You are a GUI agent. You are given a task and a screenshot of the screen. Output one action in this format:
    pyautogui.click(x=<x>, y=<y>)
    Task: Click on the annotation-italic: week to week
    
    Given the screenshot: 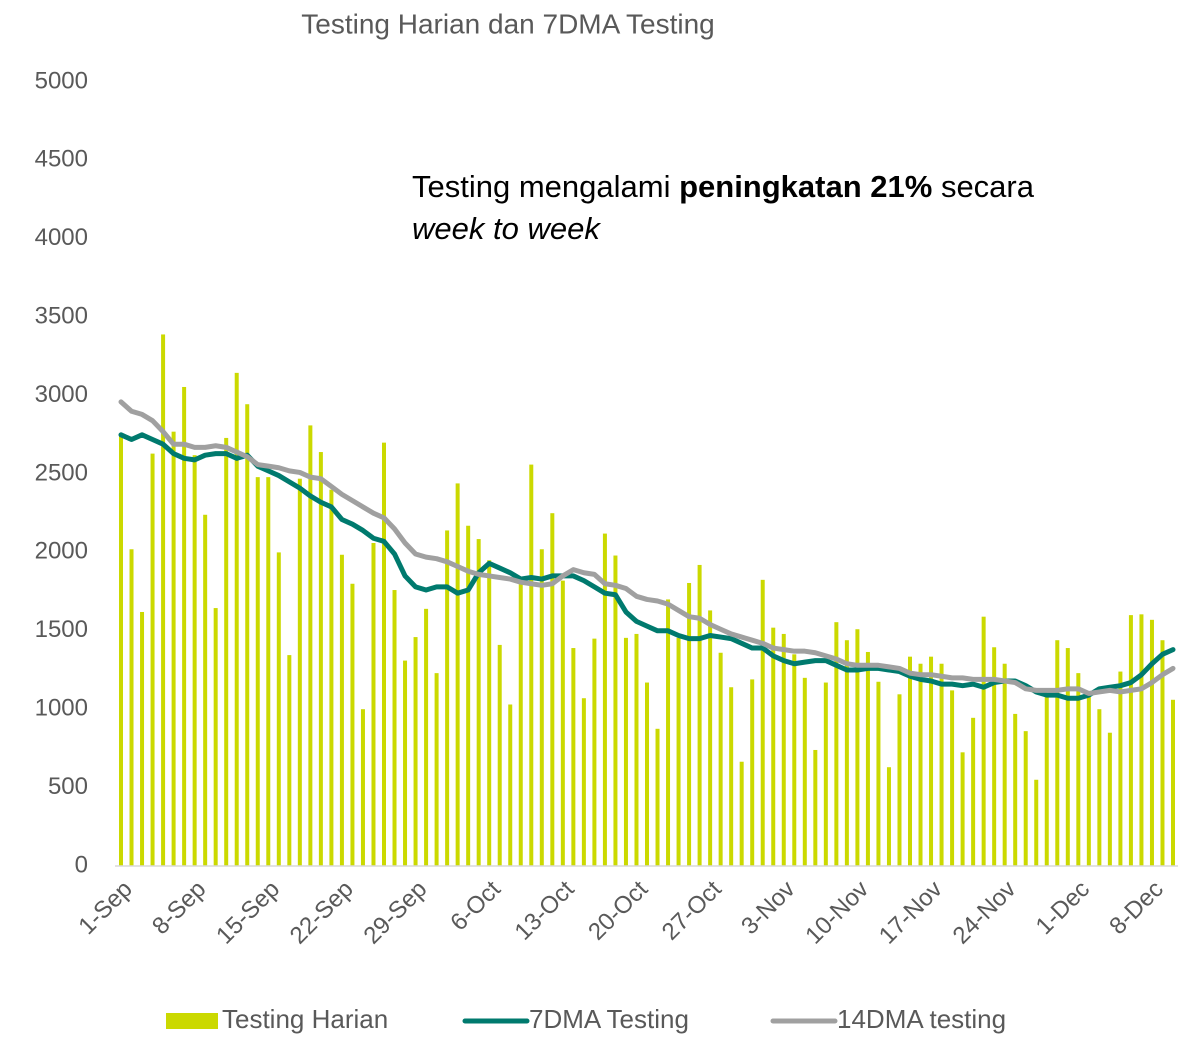 What is the action you would take?
    pyautogui.click(x=506, y=228)
    